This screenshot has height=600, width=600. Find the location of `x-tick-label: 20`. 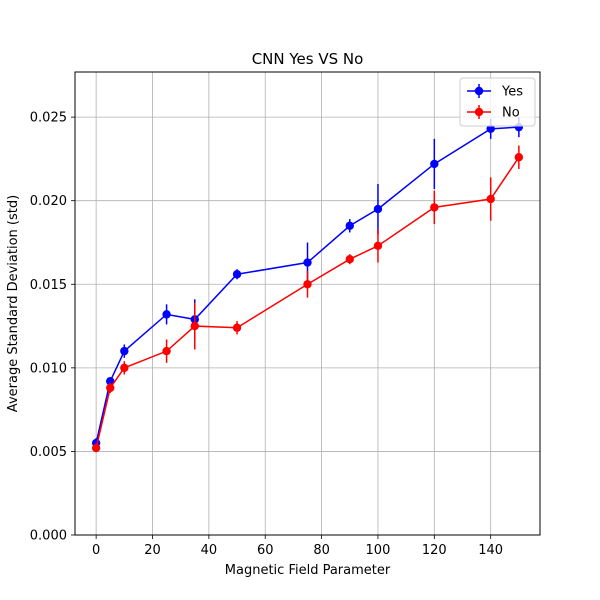

x-tick-label: 20 is located at coordinates (152, 550).